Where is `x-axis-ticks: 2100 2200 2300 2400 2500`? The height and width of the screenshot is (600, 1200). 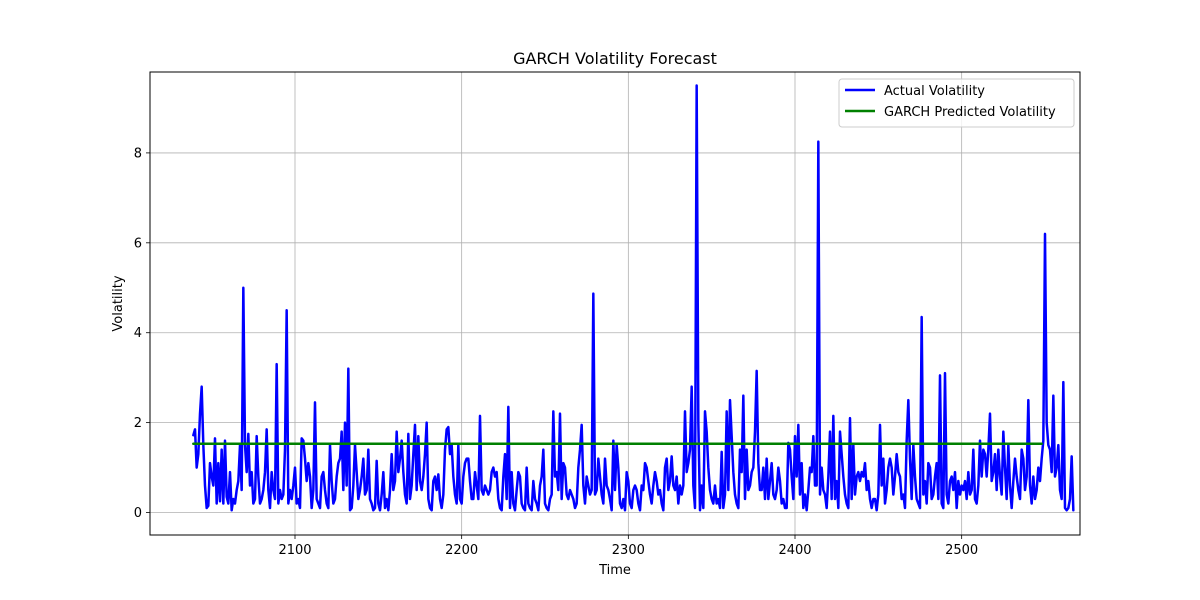 x-axis-ticks: 2100 2200 2300 2400 2500 is located at coordinates (628, 546).